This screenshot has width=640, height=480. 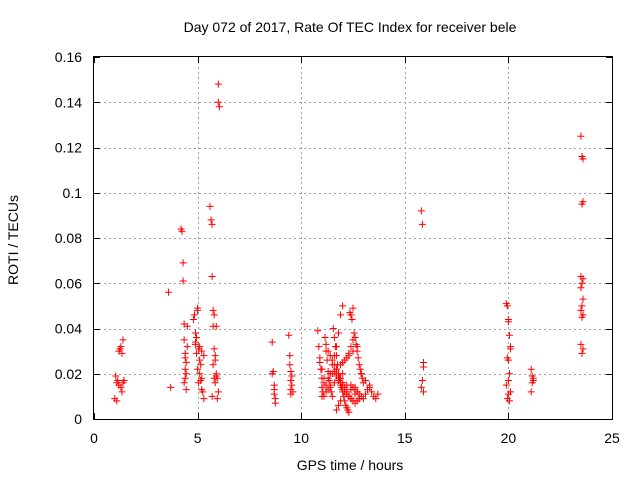 I want to click on x-tick-label: 15, so click(x=405, y=438).